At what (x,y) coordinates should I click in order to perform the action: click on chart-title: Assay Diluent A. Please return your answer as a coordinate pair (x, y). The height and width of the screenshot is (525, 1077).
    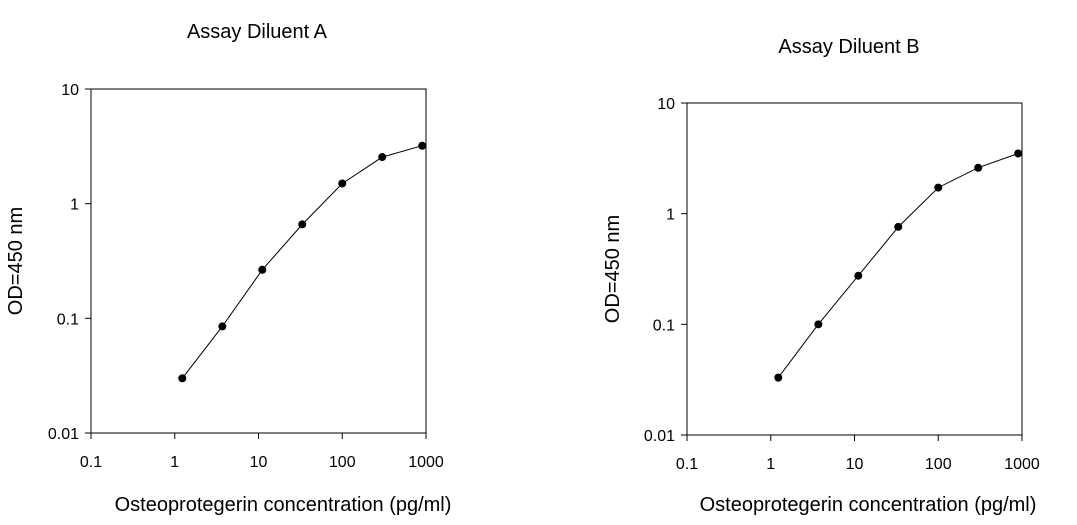
    Looking at the image, I should click on (257, 32).